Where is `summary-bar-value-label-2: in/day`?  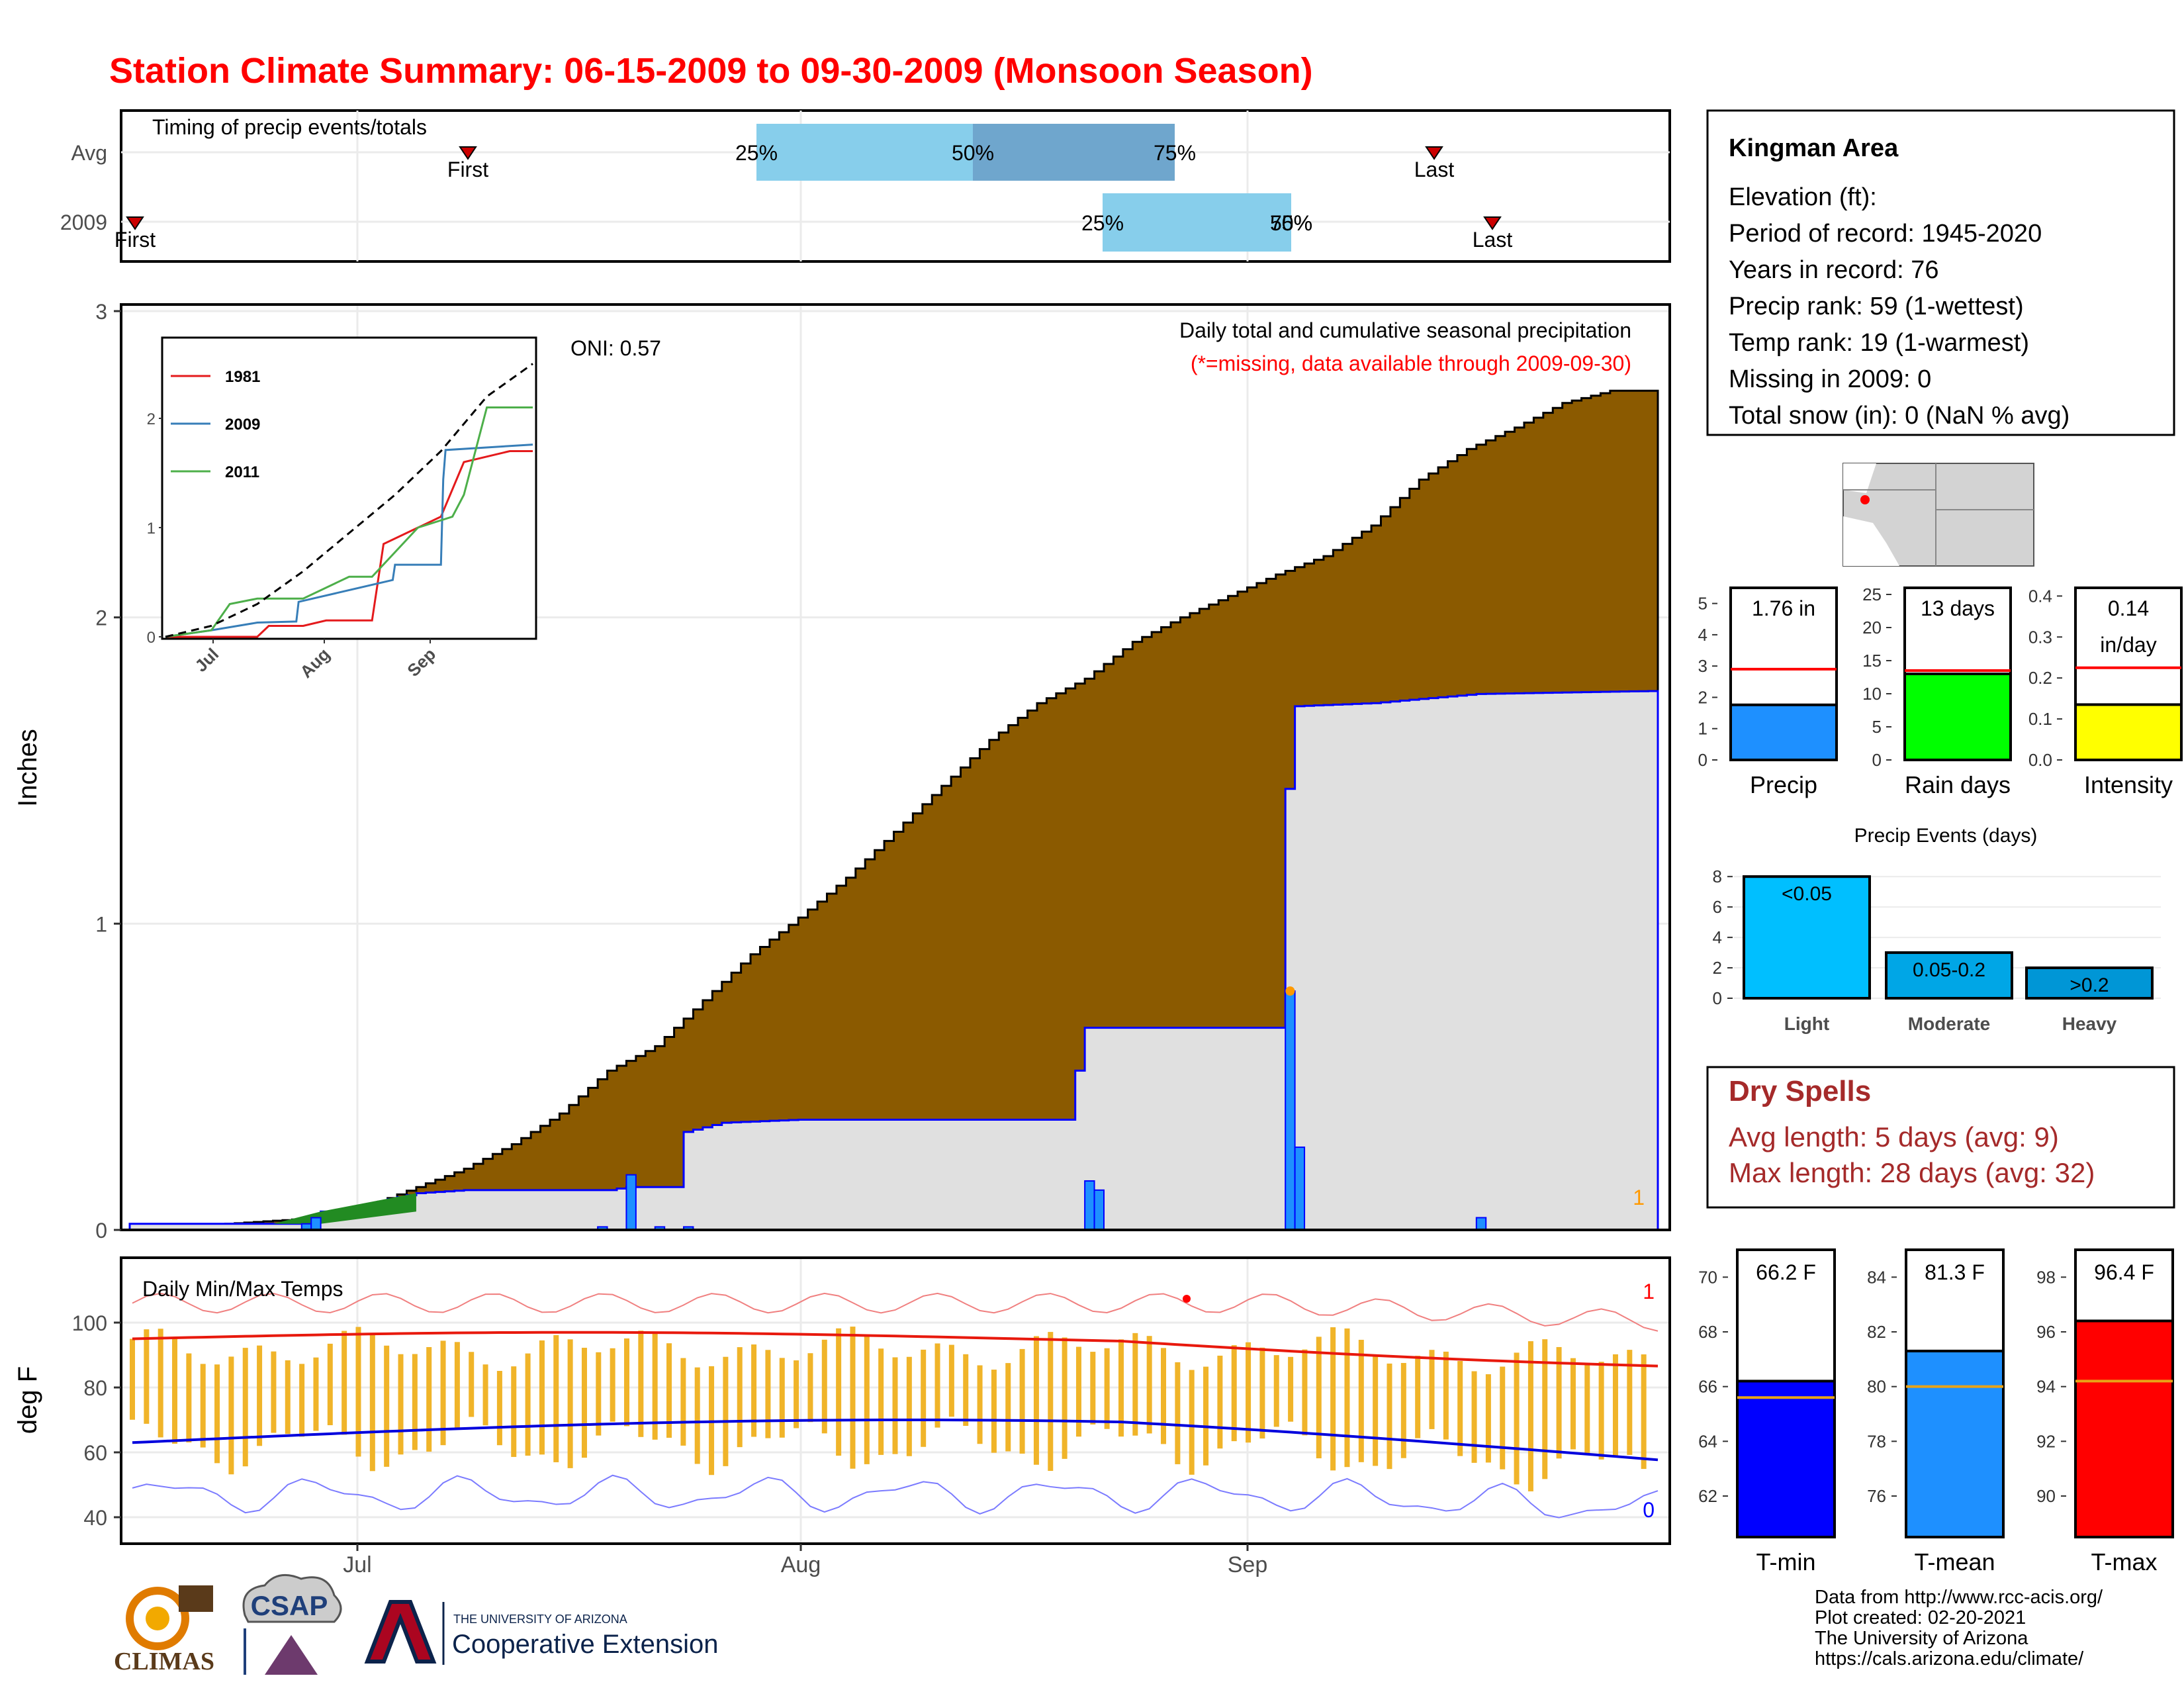
summary-bar-value-label-2: in/day is located at coordinates (2128, 645).